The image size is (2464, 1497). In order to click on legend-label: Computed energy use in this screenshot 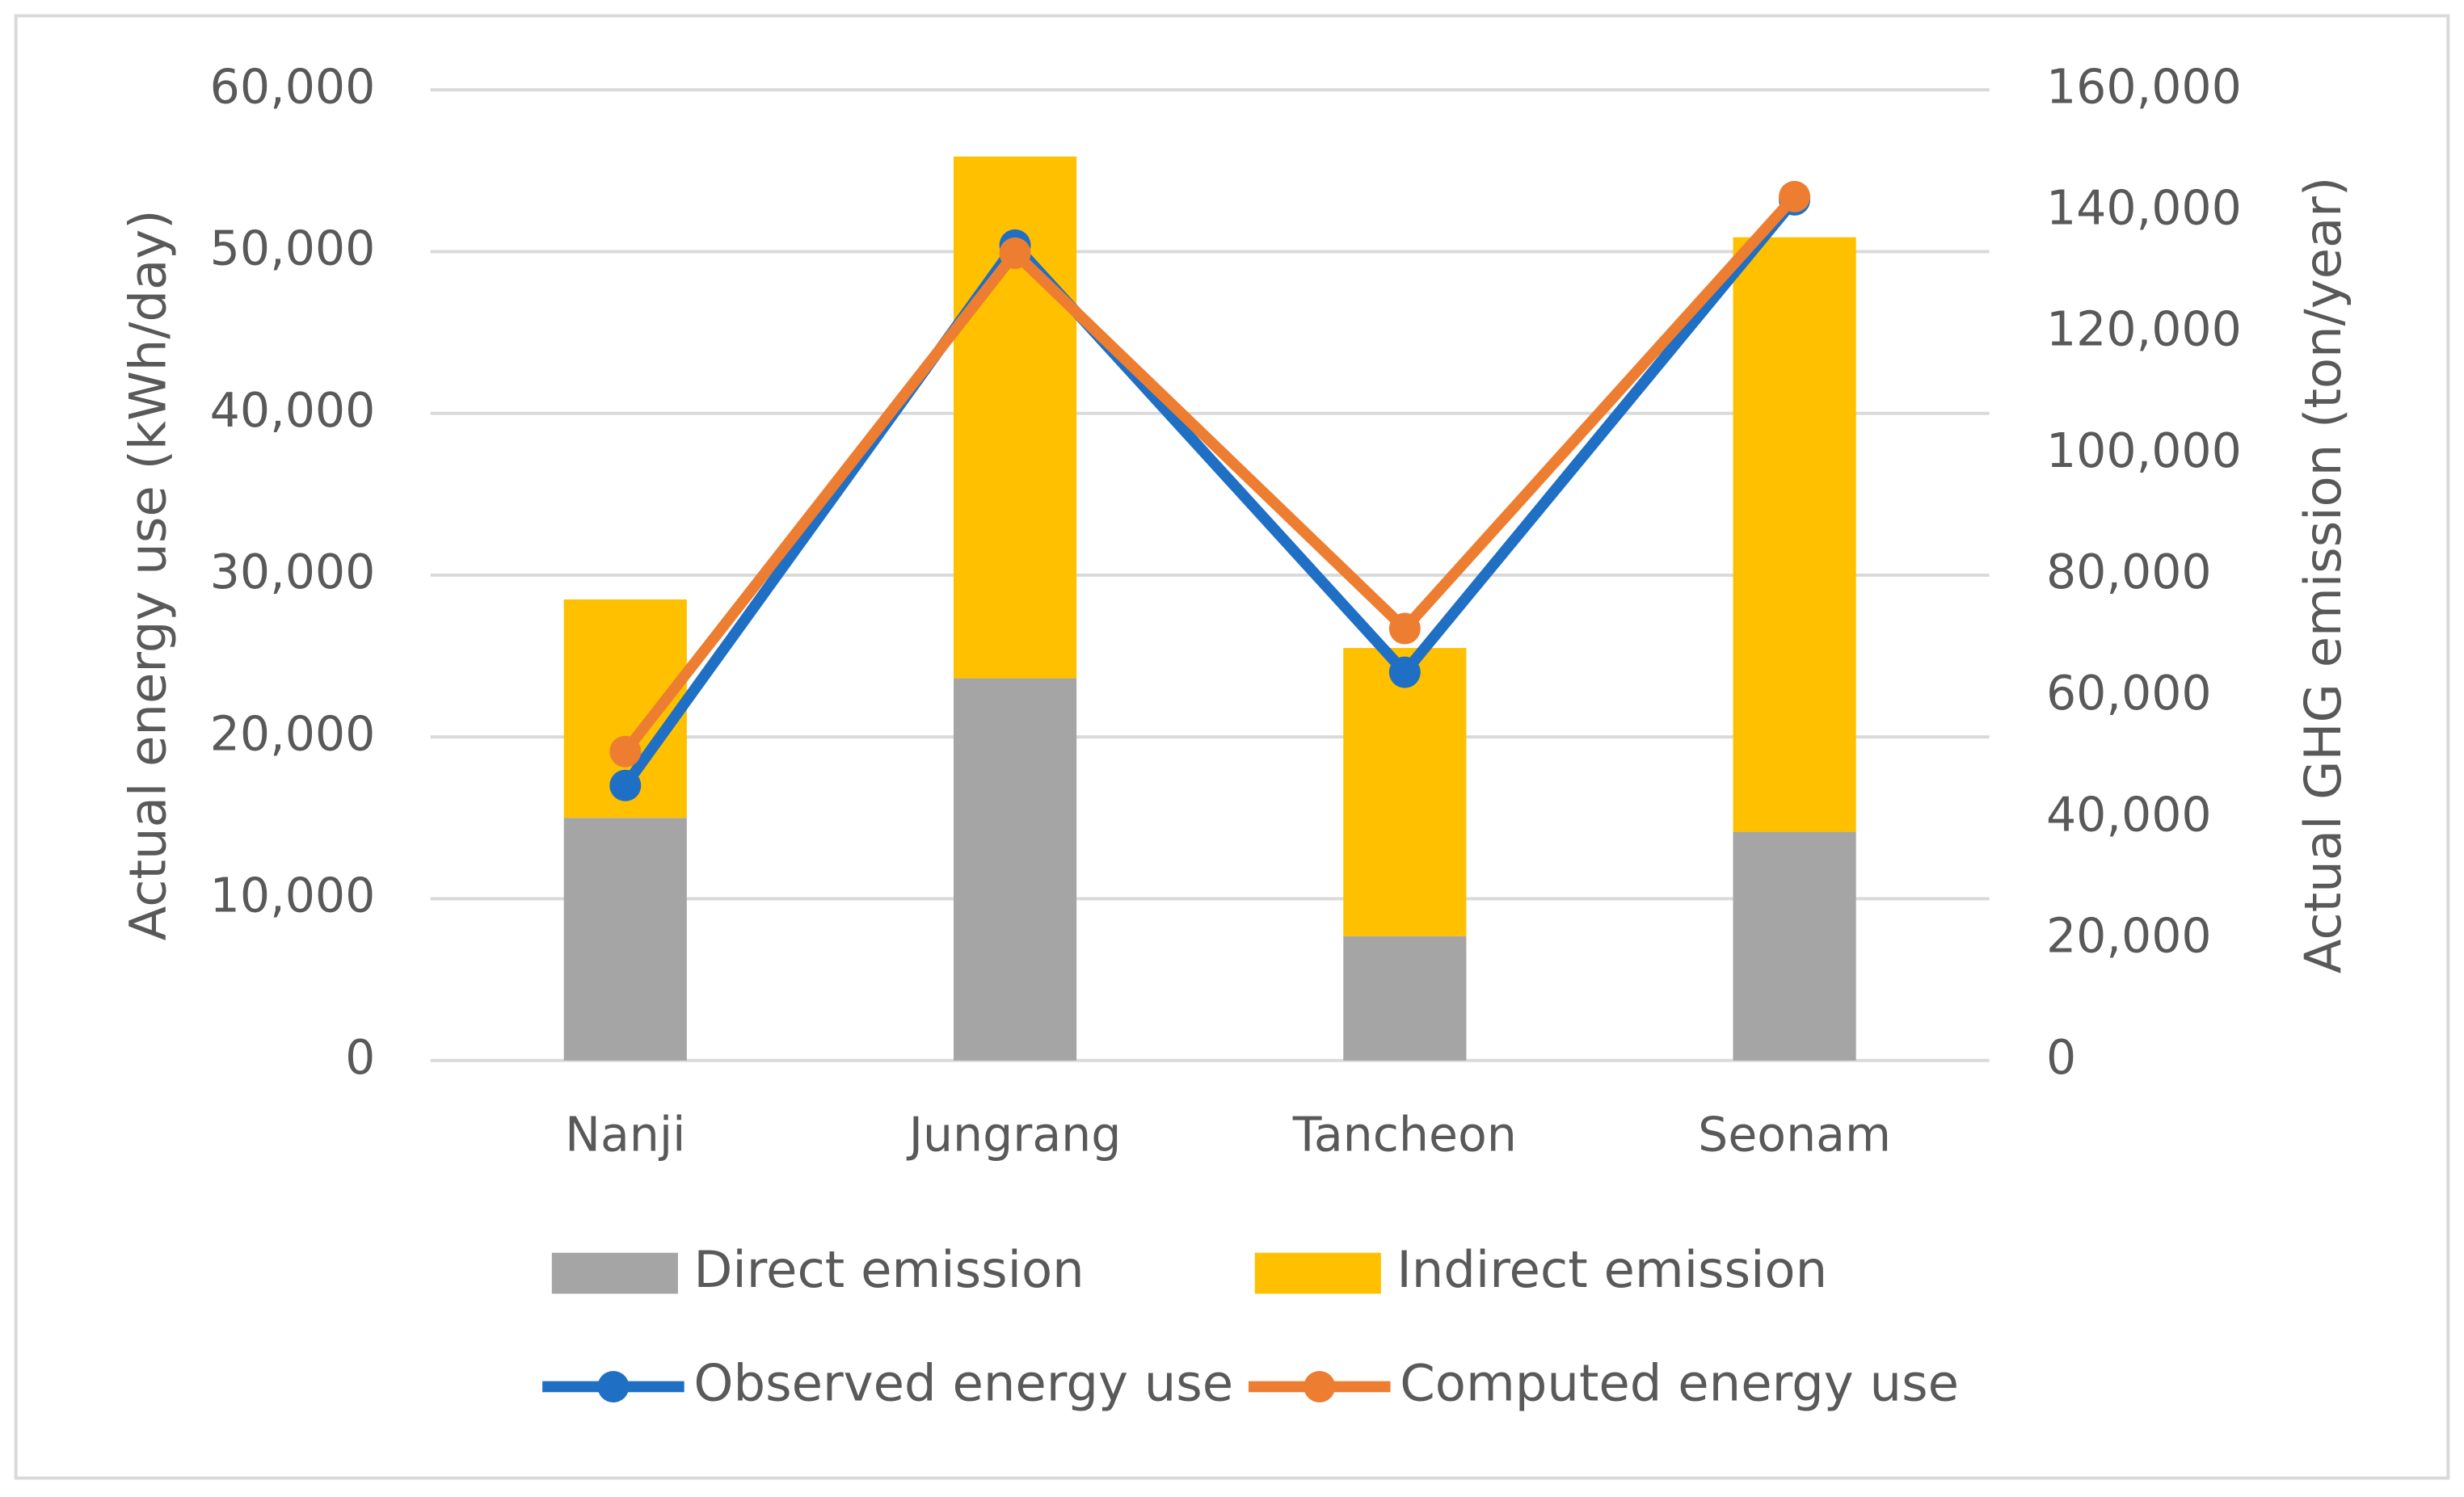, I will do `click(1680, 1383)`.